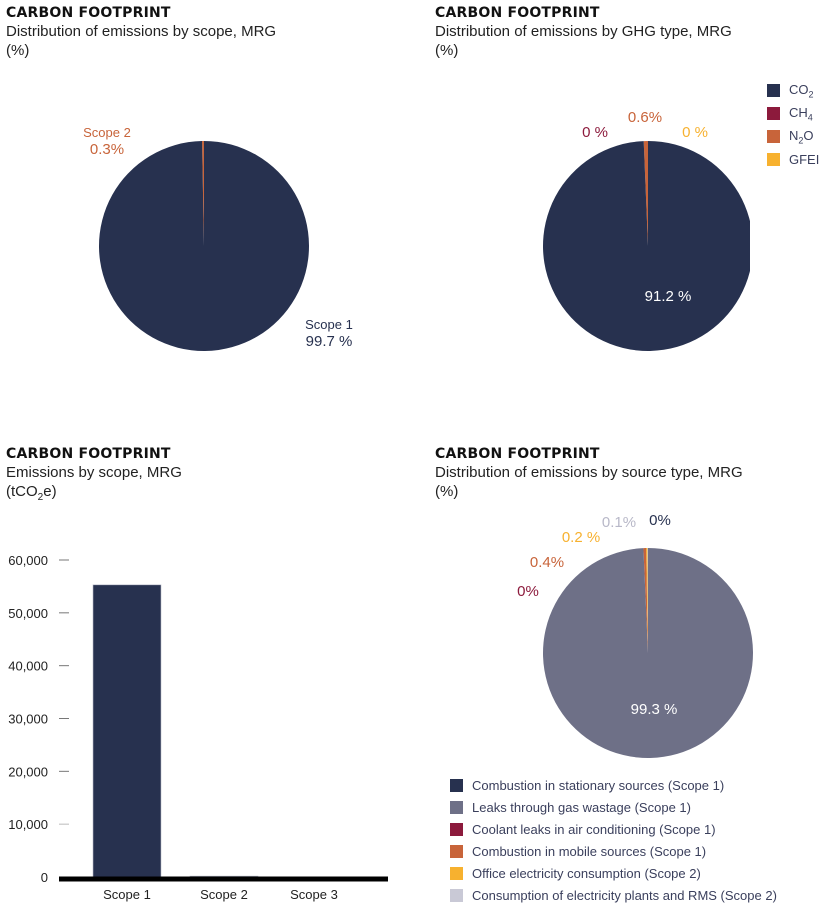 This screenshot has height=913, width=820. I want to click on ghg-pie-chart: 0 % 0.6% 0 % 91.2 %, so click(646, 230).